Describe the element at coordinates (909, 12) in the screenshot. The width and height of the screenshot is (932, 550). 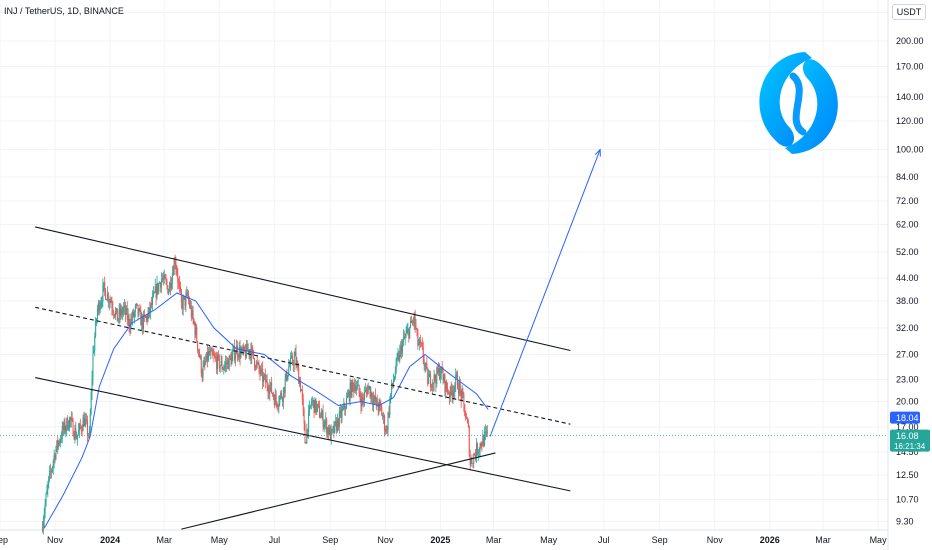
I see `currency-button: USDT` at that location.